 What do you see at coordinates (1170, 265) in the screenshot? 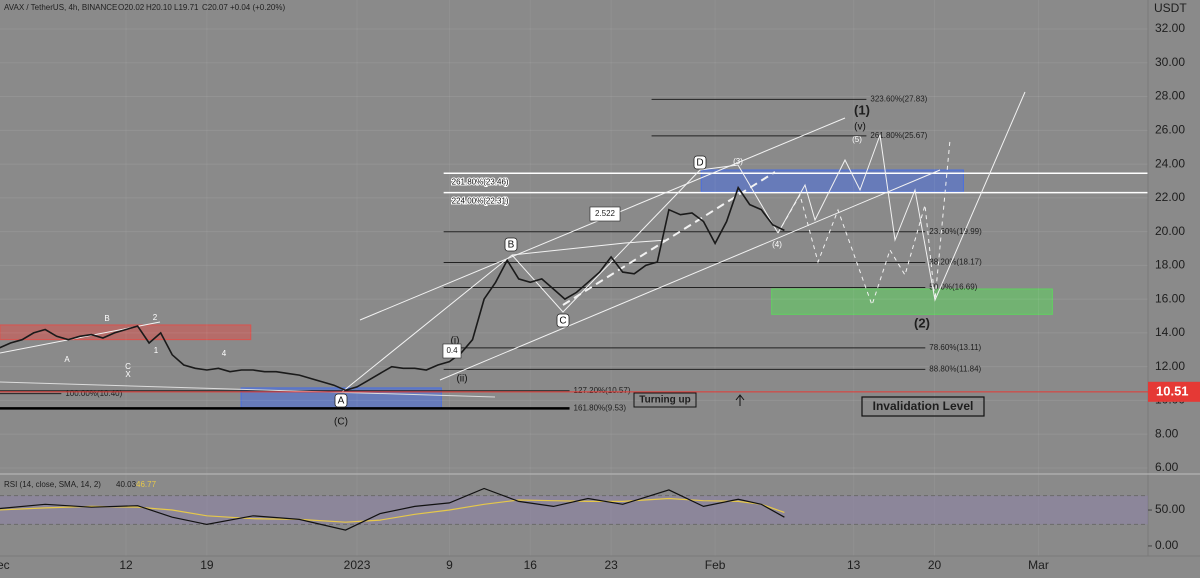
I see `y-tick-label: 18.00` at bounding box center [1170, 265].